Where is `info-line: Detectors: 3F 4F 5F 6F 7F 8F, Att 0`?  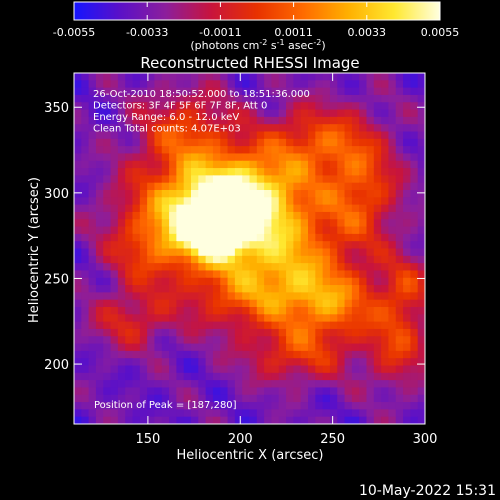 info-line: Detectors: 3F 4F 5F 6F 7F 8F, Att 0 is located at coordinates (180, 106).